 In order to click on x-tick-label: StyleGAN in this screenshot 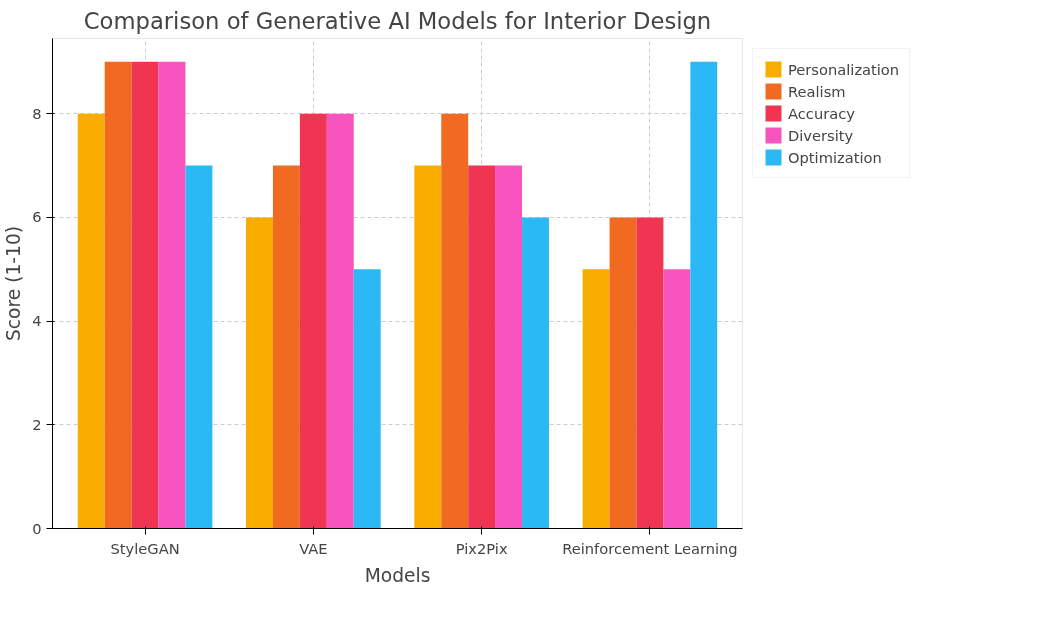, I will do `click(145, 548)`.